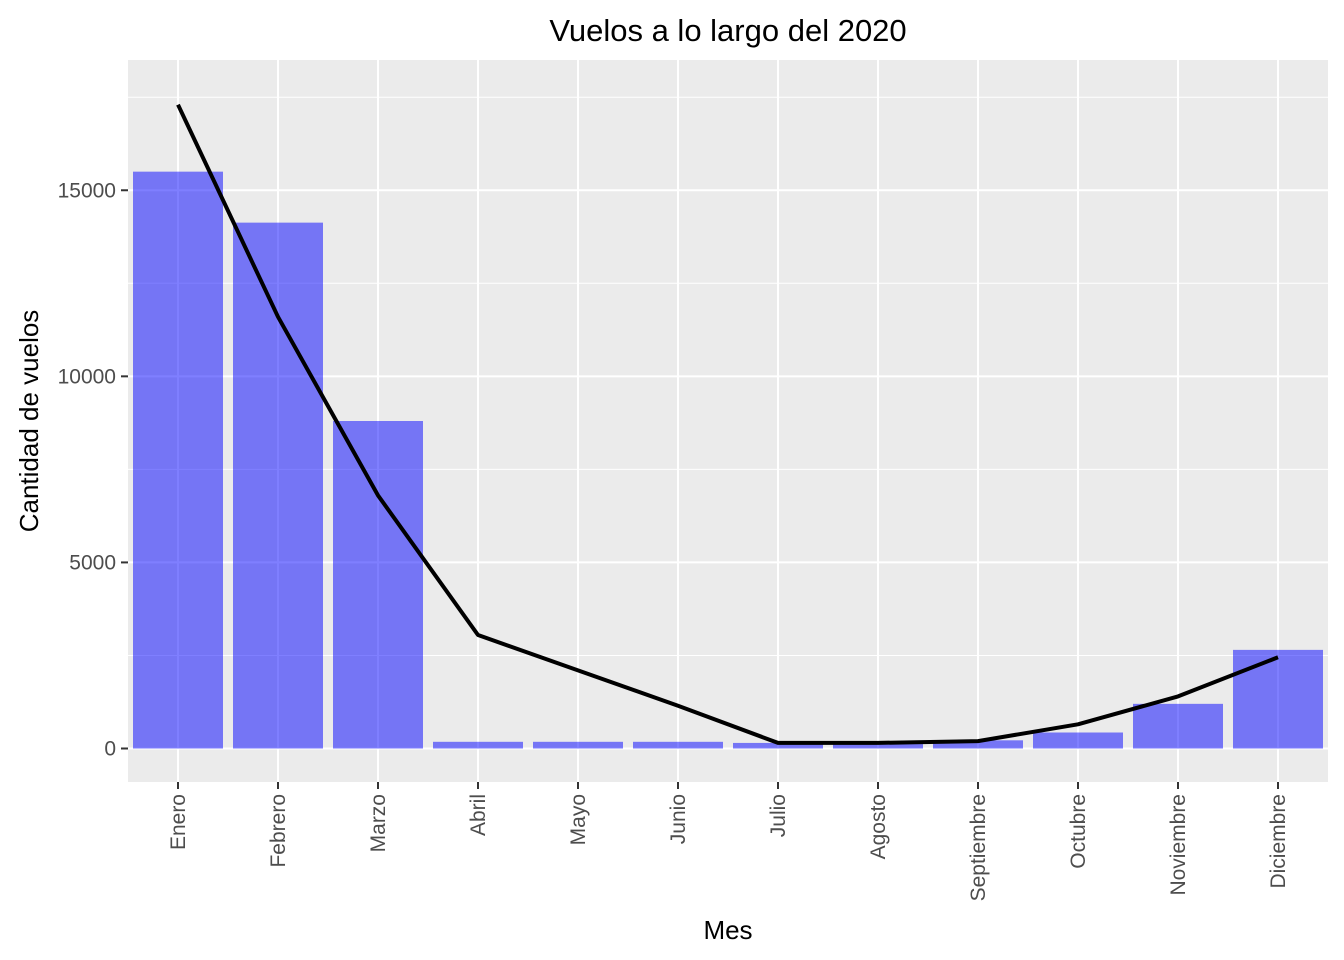  I want to click on bar-junio, so click(678, 745).